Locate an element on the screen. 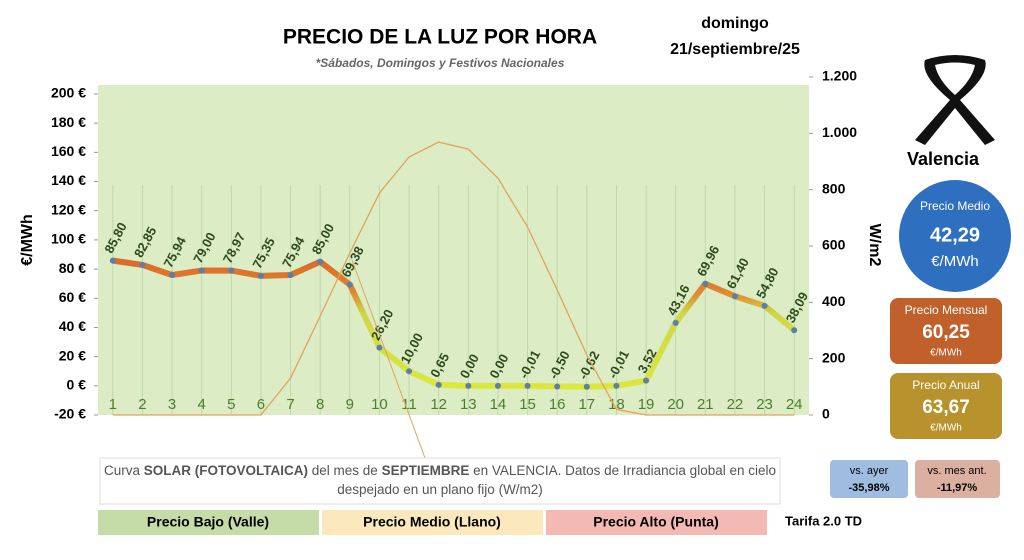 Image resolution: width=1024 pixels, height=560 pixels. y-tick-label: 80 € is located at coordinates (72, 268).